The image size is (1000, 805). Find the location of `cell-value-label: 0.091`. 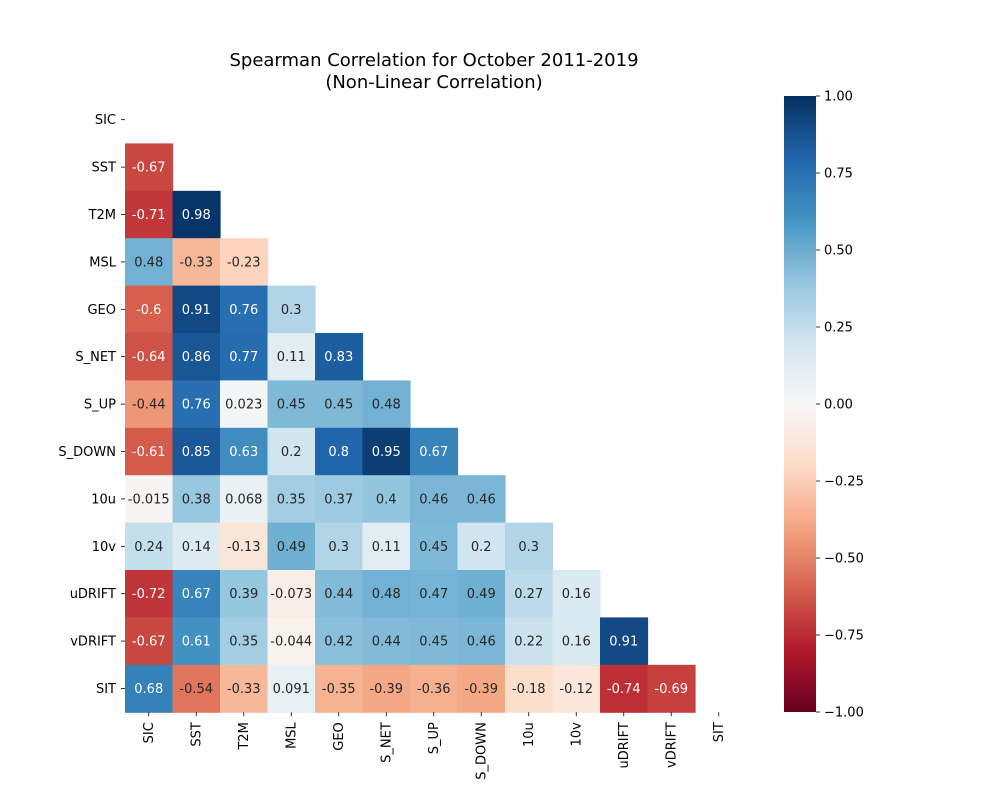

cell-value-label: 0.091 is located at coordinates (291, 689).